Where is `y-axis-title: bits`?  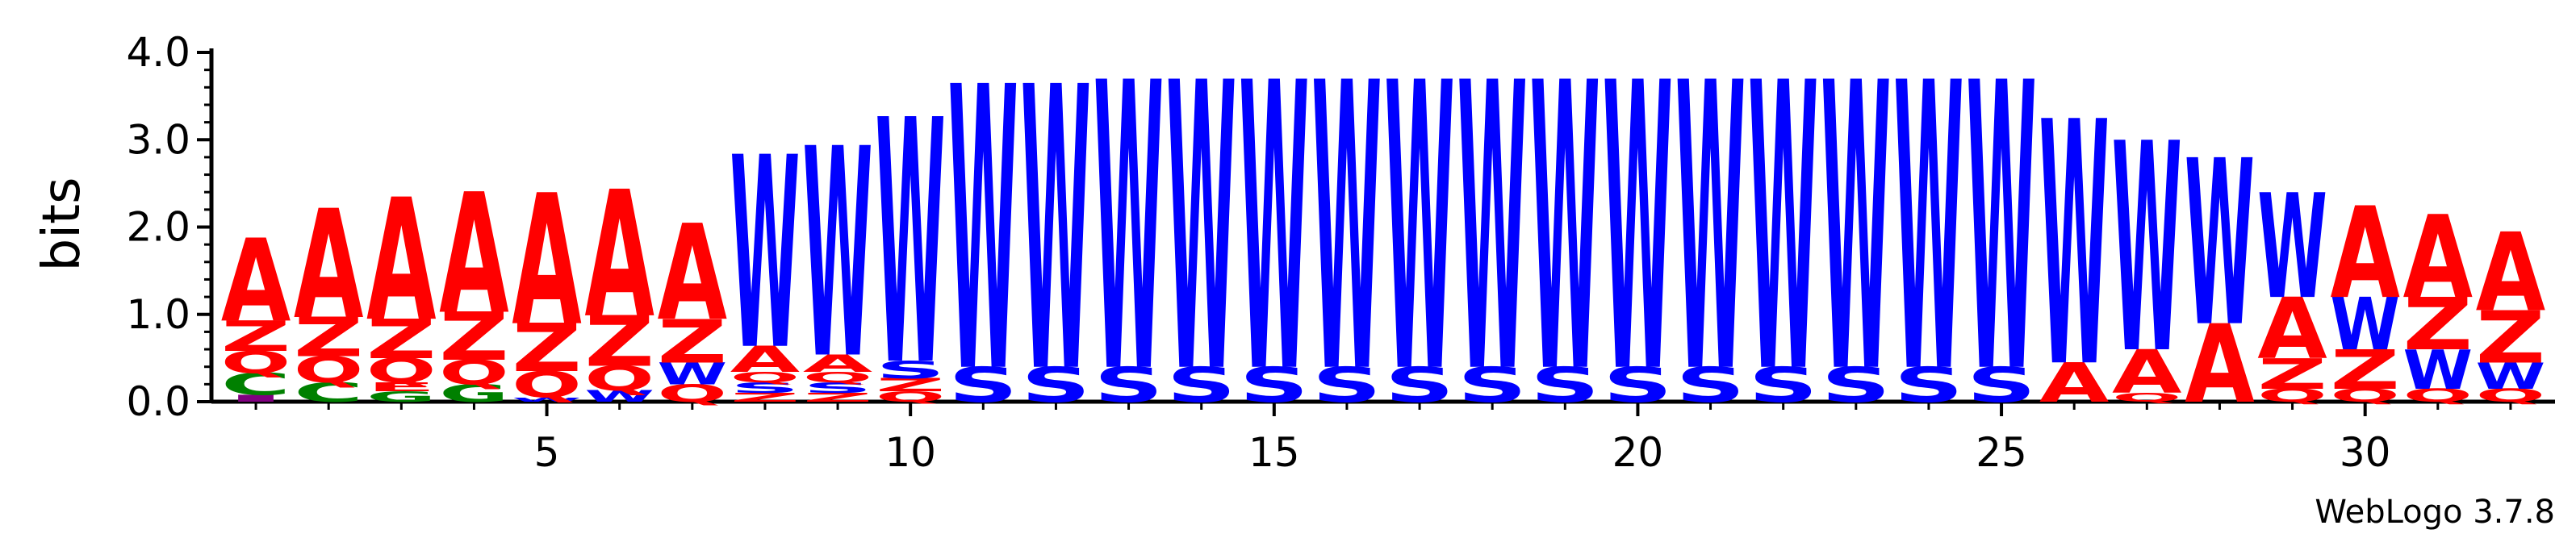 y-axis-title: bits is located at coordinates (62, 225).